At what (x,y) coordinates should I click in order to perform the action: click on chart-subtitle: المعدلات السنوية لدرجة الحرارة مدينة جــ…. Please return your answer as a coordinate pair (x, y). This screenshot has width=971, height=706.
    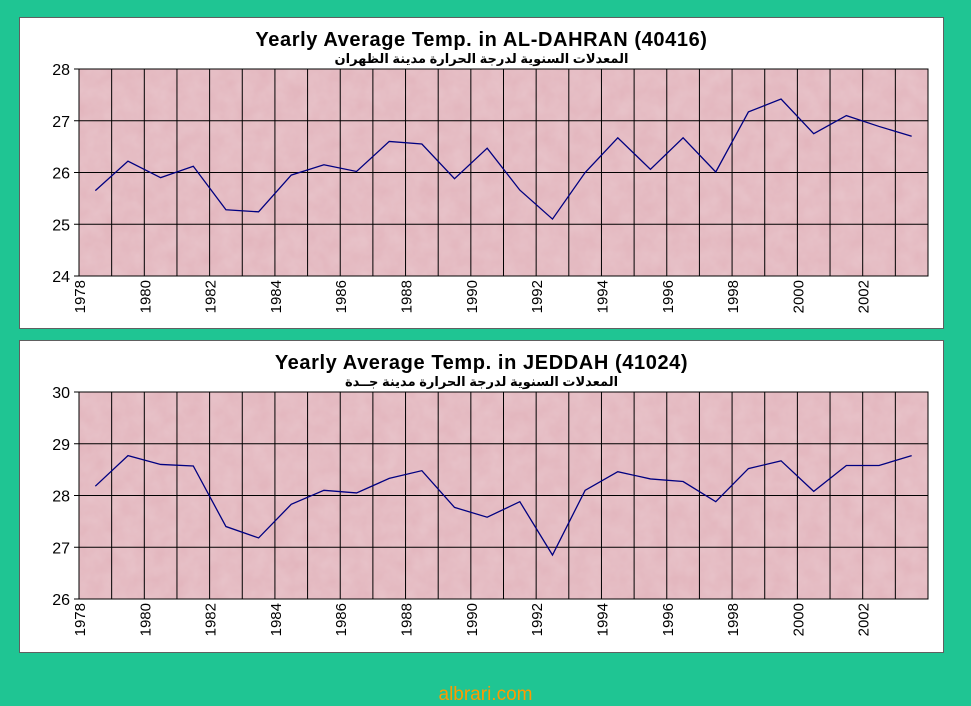
    Looking at the image, I should click on (481, 381).